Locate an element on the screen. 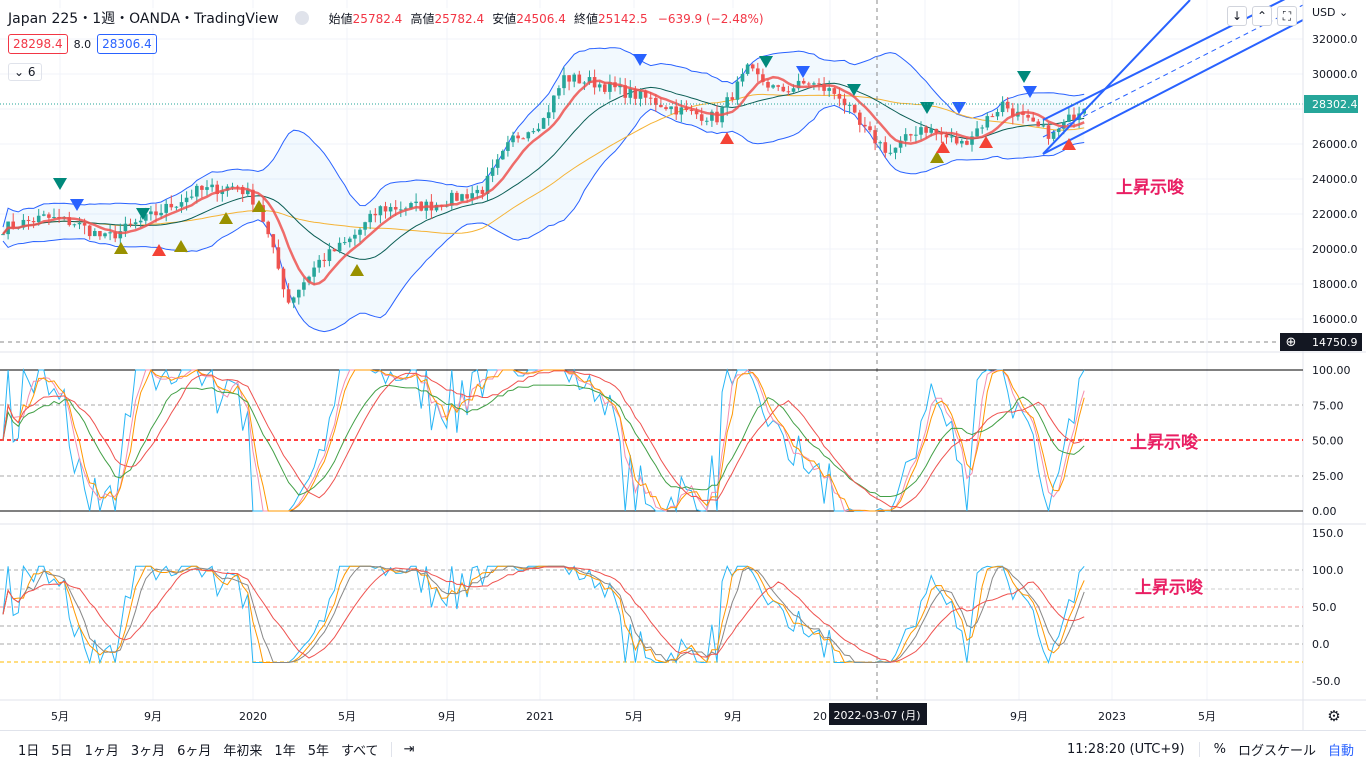 This screenshot has width=1366, height=768. currency-select: USD ⌄ is located at coordinates (1330, 12).